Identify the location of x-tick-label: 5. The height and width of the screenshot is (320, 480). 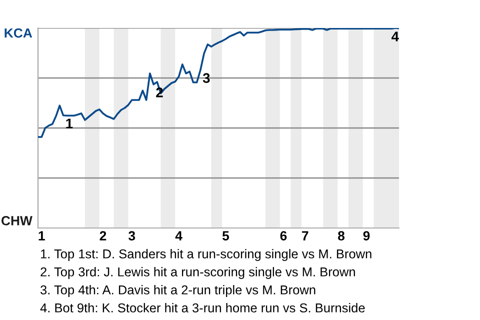
(226, 235).